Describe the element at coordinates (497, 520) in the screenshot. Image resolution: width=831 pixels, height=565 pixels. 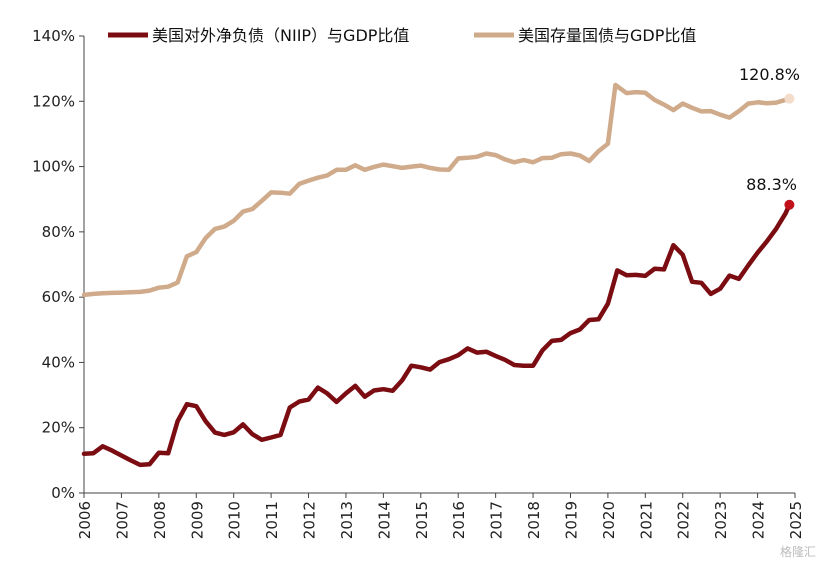
I see `x-tick-label: 2017` at that location.